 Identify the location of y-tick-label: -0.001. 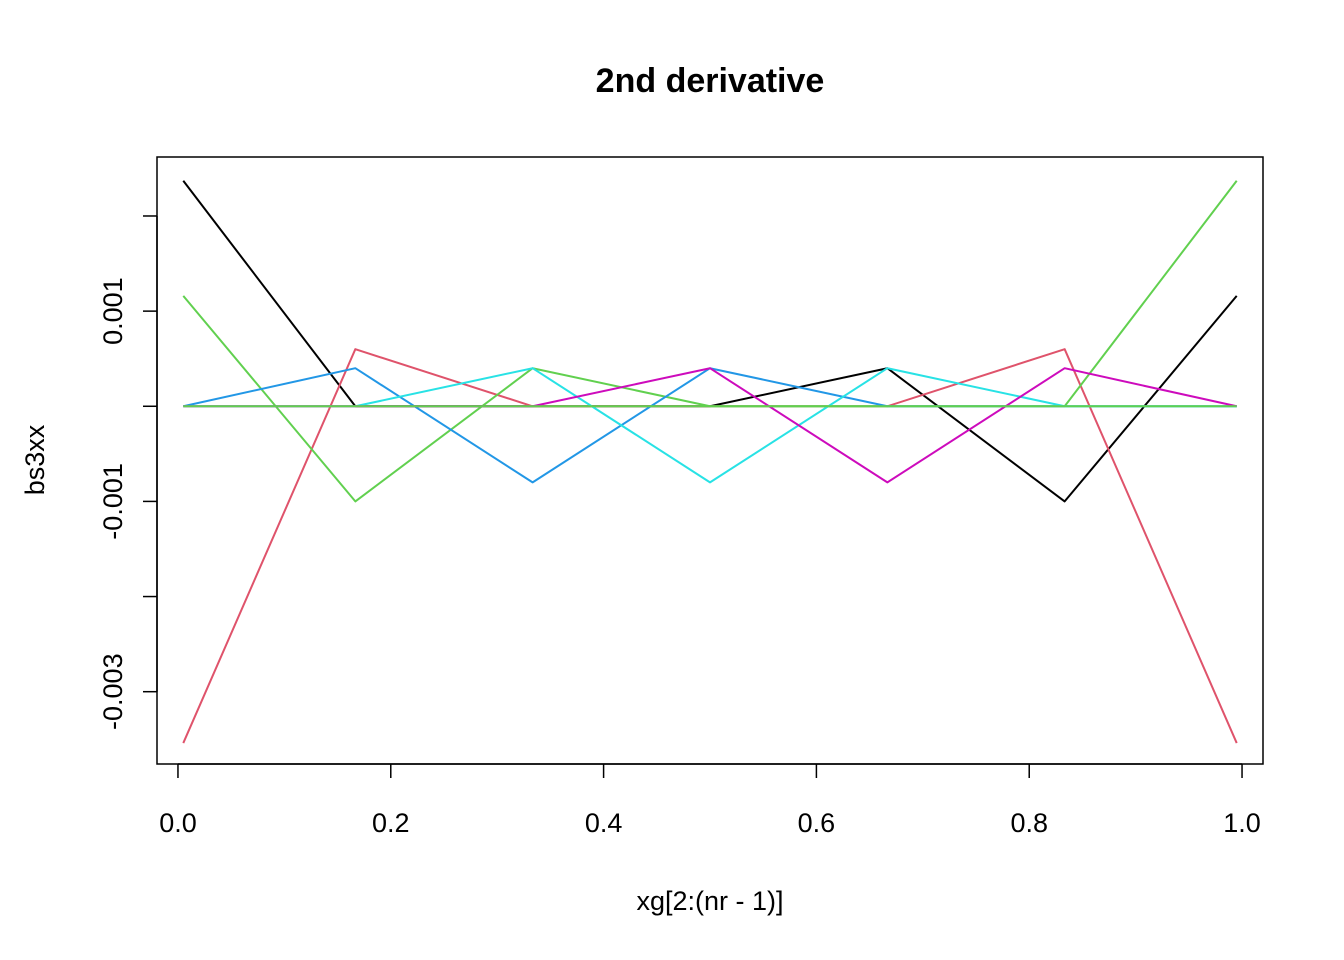
(113, 501).